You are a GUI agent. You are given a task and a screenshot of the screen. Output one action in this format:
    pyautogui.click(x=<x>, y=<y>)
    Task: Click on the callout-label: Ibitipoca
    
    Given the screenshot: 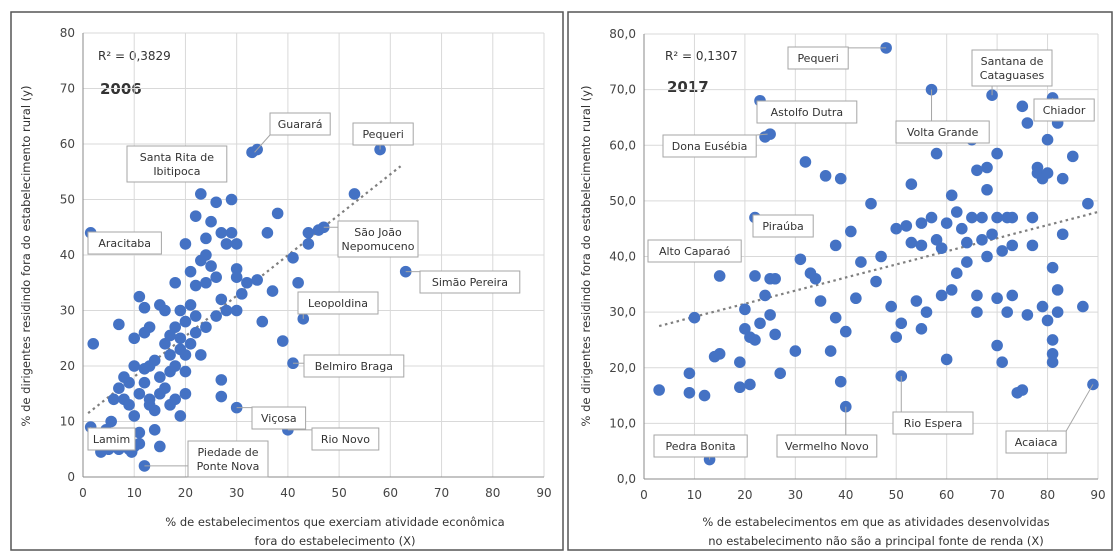 What is the action you would take?
    pyautogui.click(x=176, y=171)
    